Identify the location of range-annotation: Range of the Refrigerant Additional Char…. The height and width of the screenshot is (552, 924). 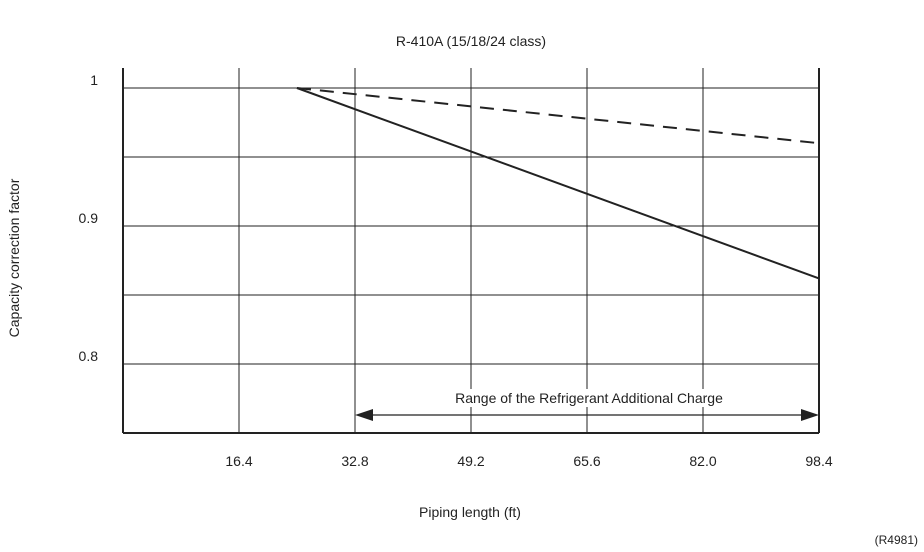
(587, 405).